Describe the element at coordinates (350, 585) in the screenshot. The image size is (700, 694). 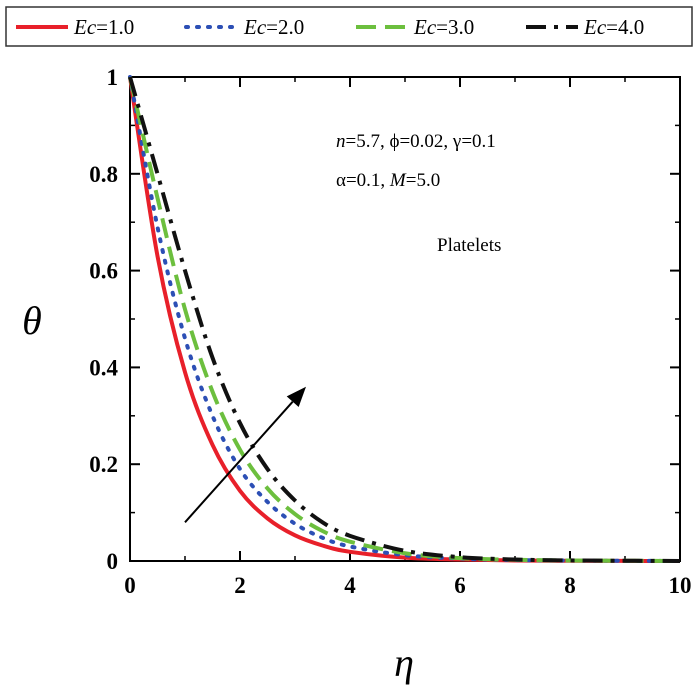
I see `x-tick-label: 4` at that location.